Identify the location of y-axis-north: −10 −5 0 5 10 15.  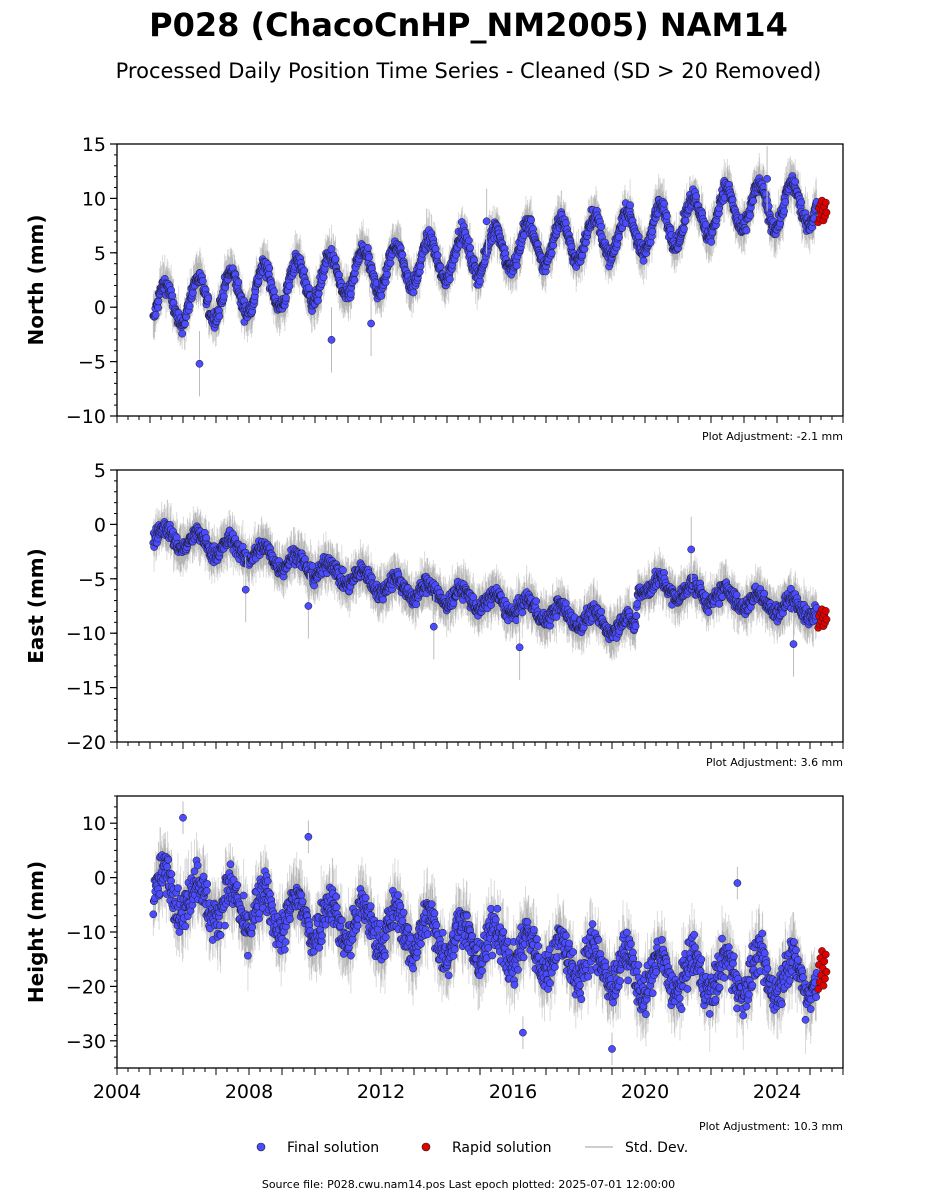
(91, 281).